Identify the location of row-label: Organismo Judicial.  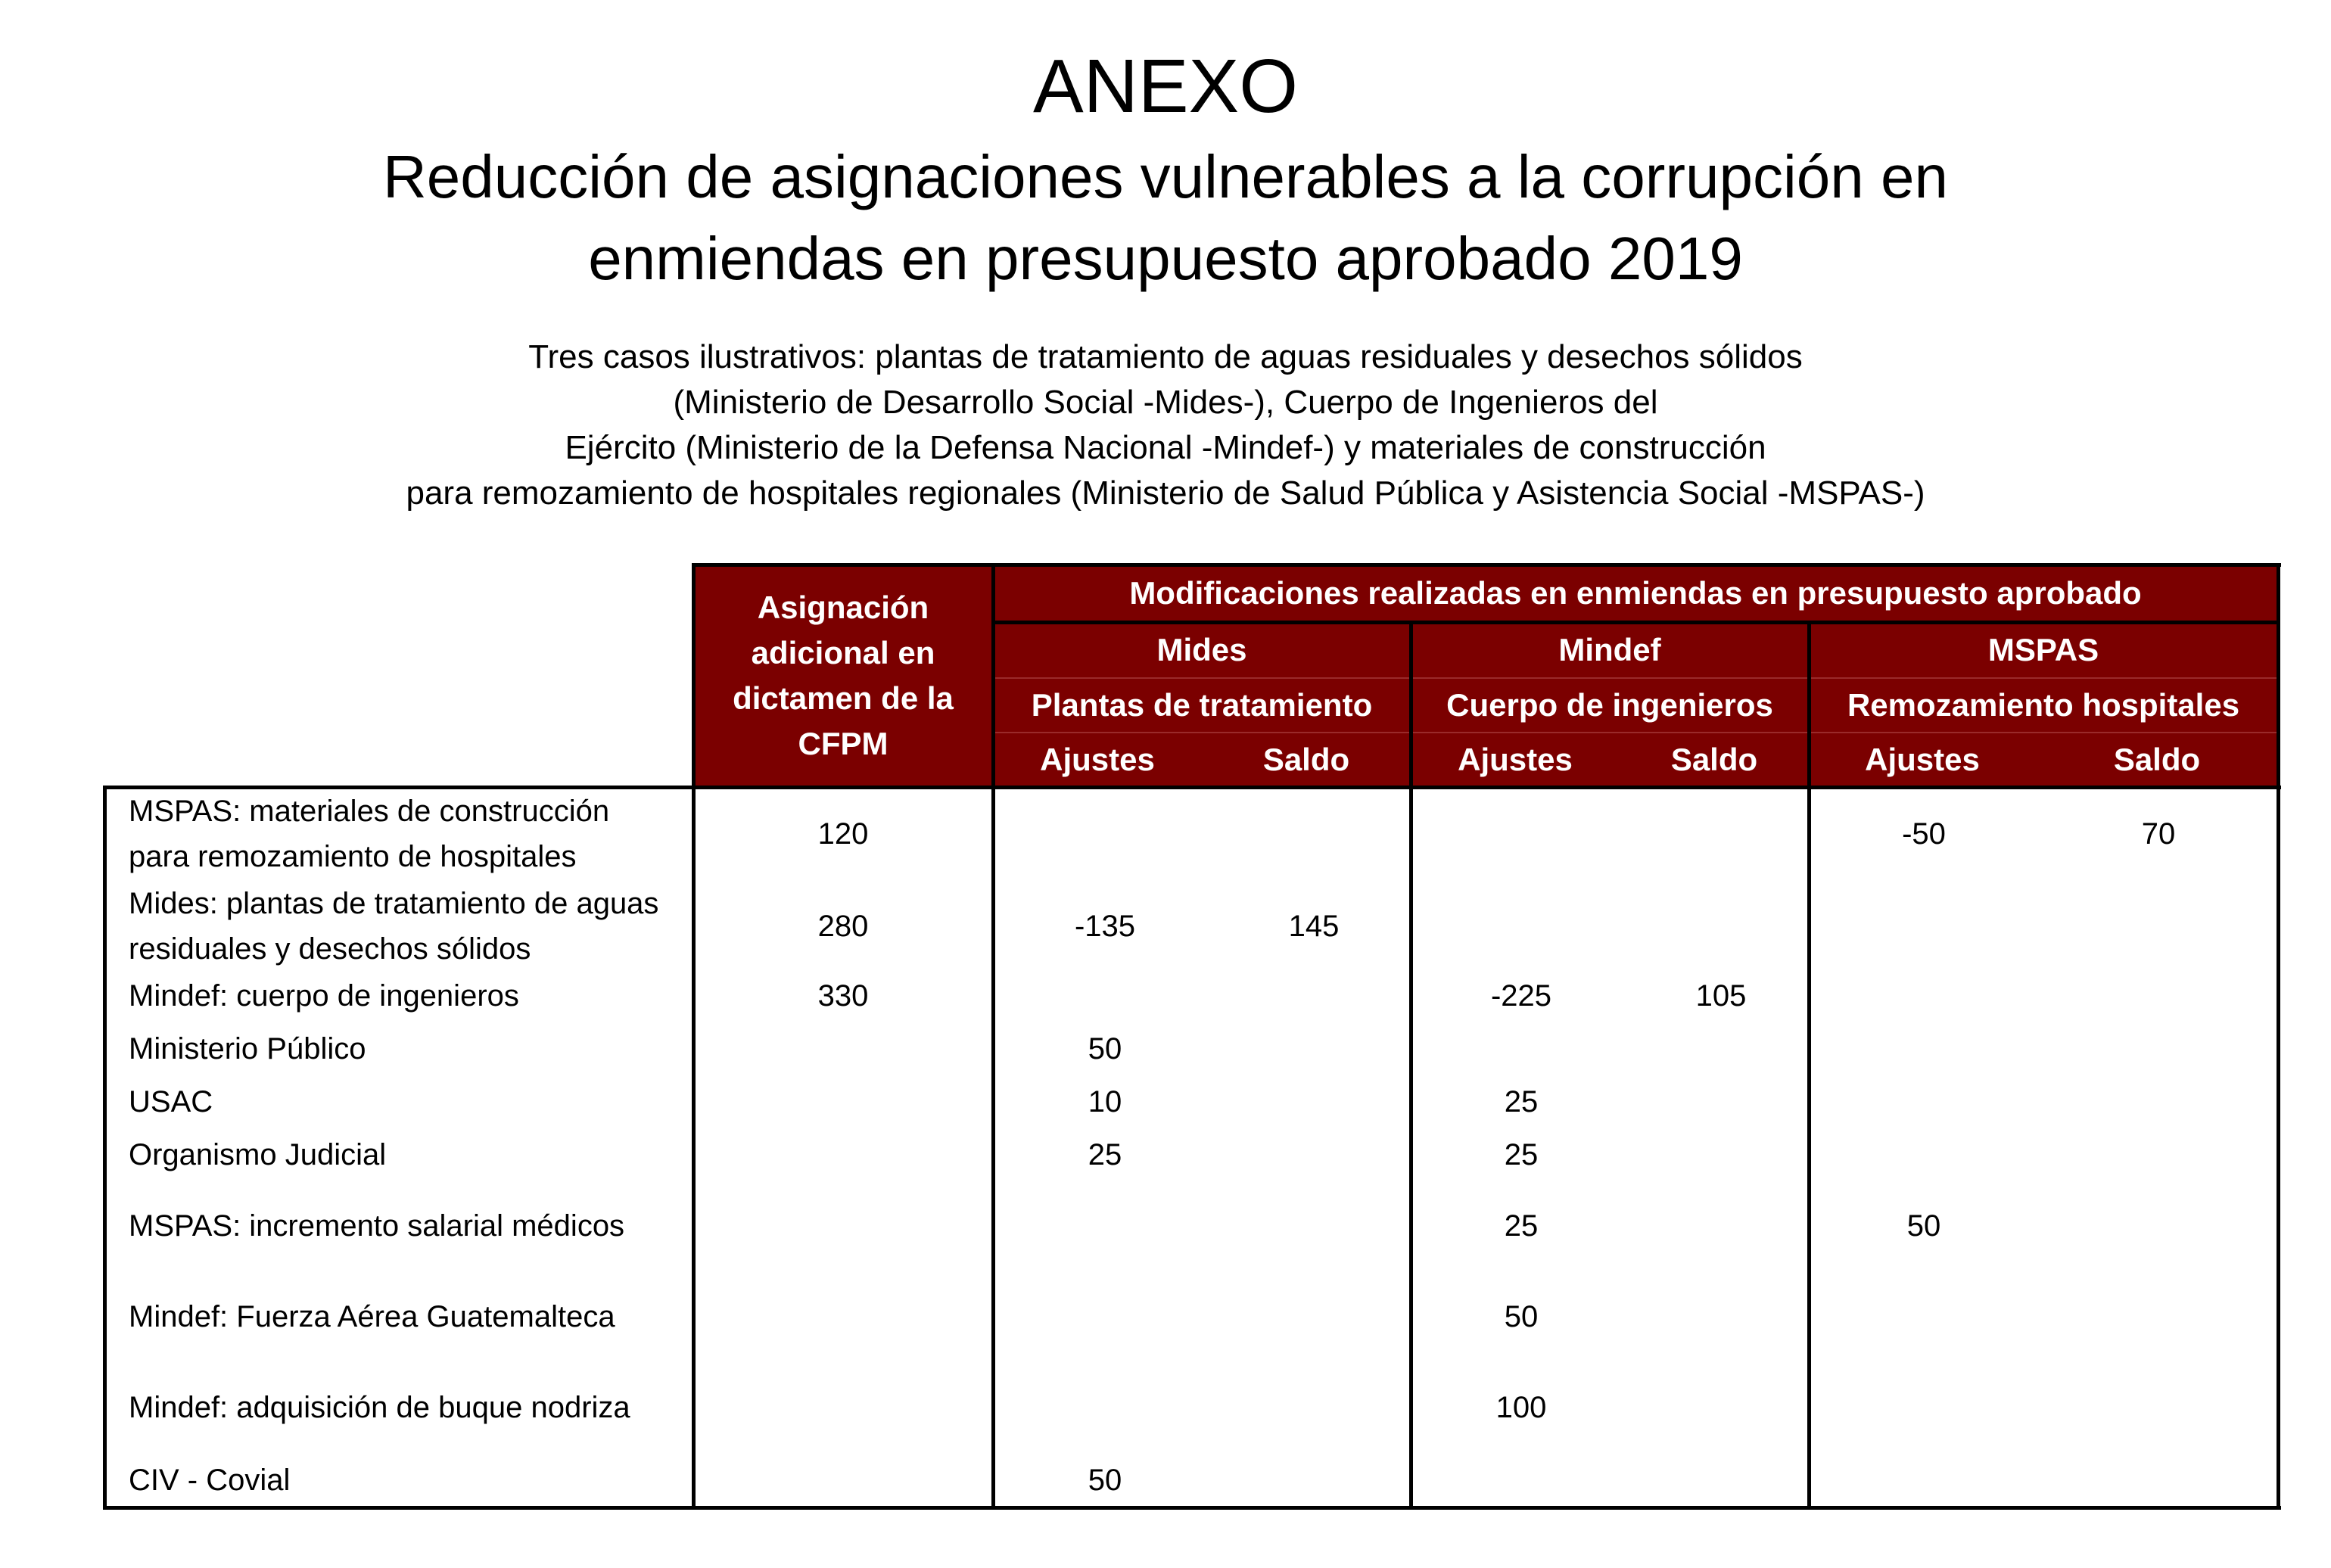
(258, 1154).